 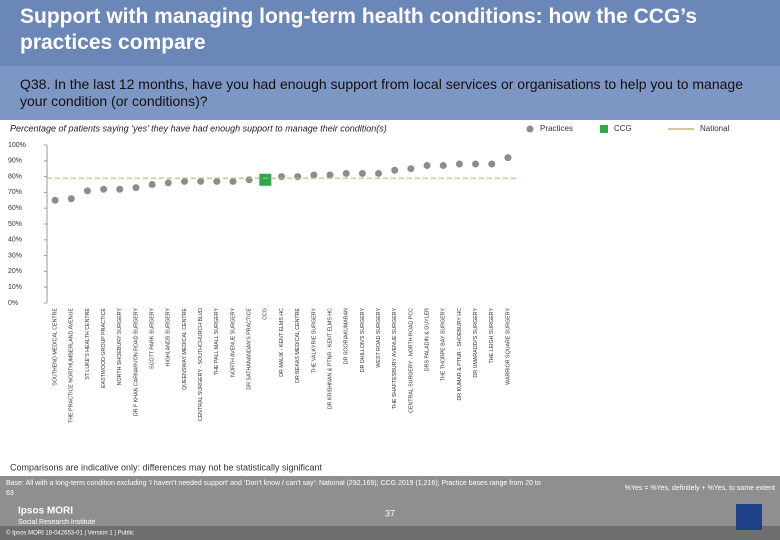 What do you see at coordinates (266, 314) in the screenshot?
I see `x-tick-label: CCG` at bounding box center [266, 314].